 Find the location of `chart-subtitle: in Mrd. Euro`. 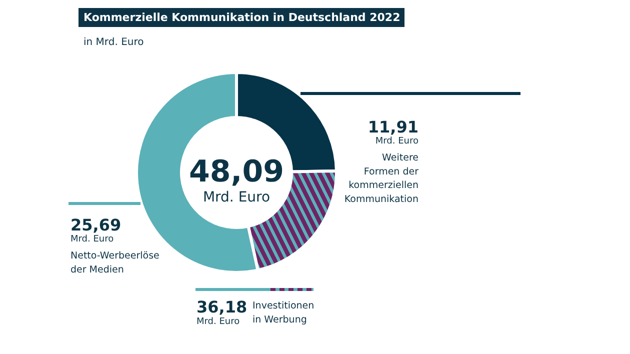

chart-subtitle: in Mrd. Euro is located at coordinates (114, 42).